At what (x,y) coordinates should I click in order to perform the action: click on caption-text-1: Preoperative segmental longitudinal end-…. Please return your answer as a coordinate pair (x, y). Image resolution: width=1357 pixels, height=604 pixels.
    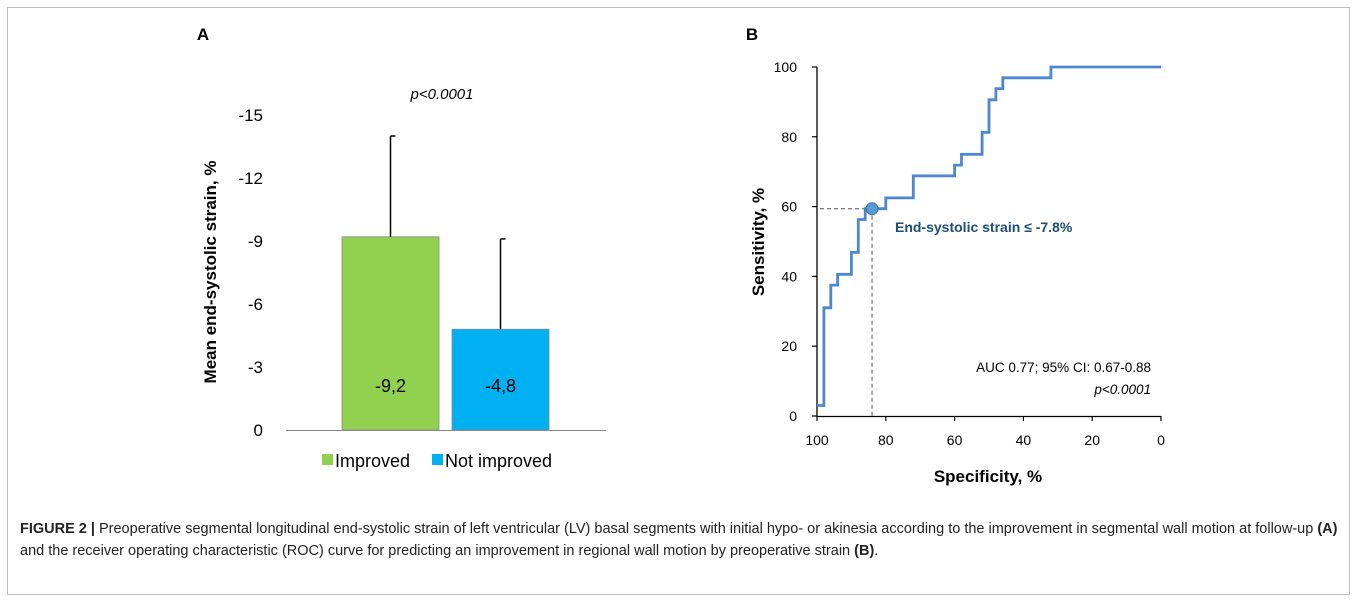
    Looking at the image, I should click on (706, 529).